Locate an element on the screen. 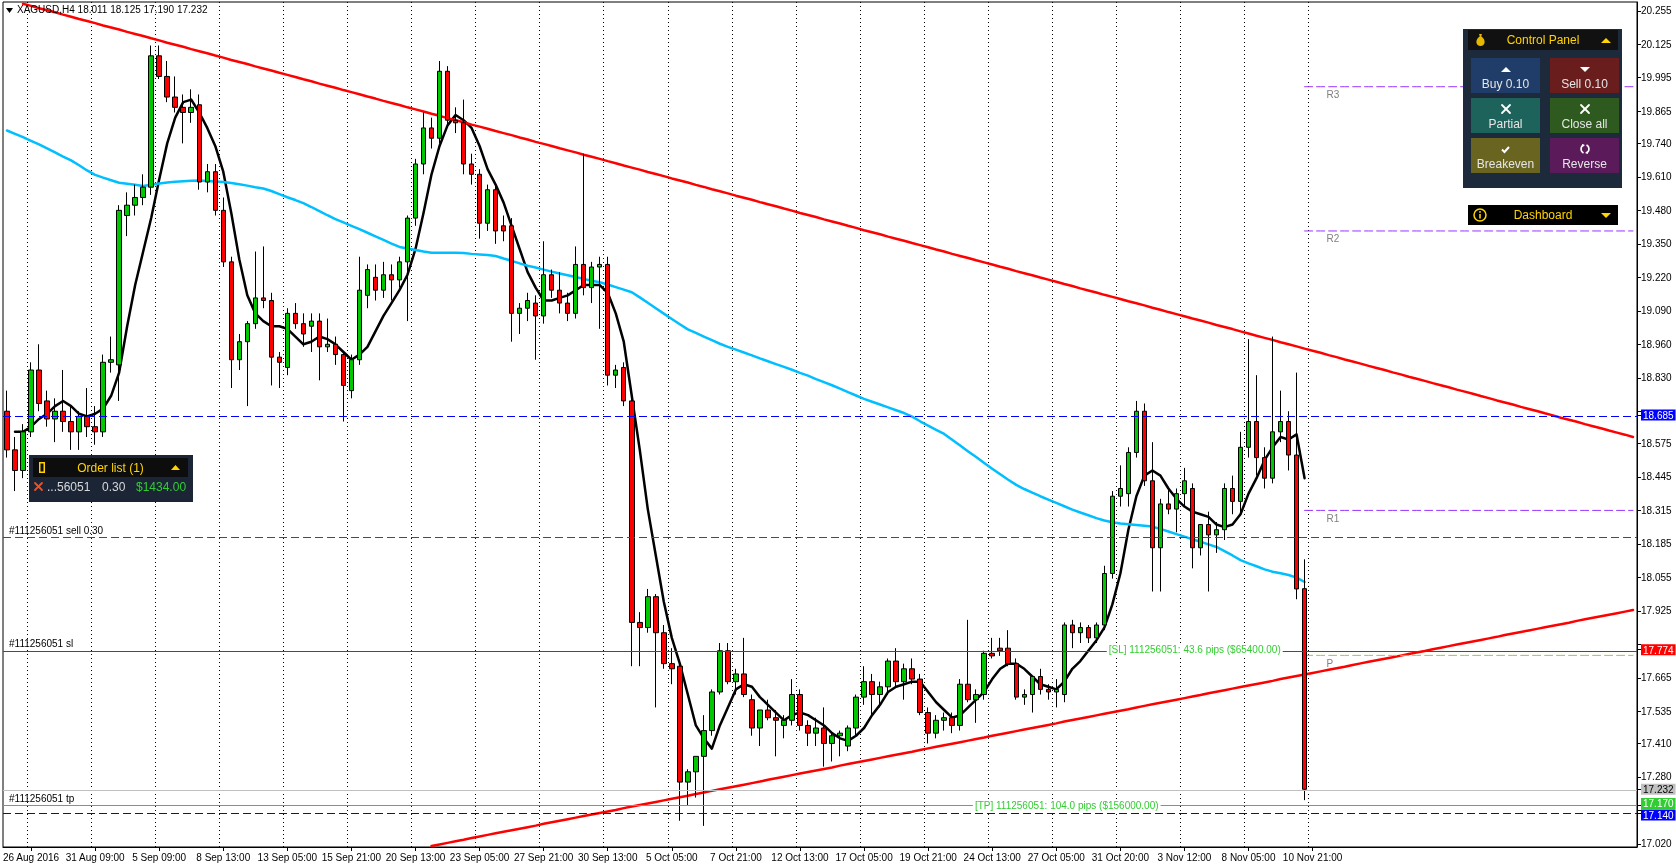 The width and height of the screenshot is (1676, 867). x-tick-label: 15 Sep 21:00 is located at coordinates (351, 857).